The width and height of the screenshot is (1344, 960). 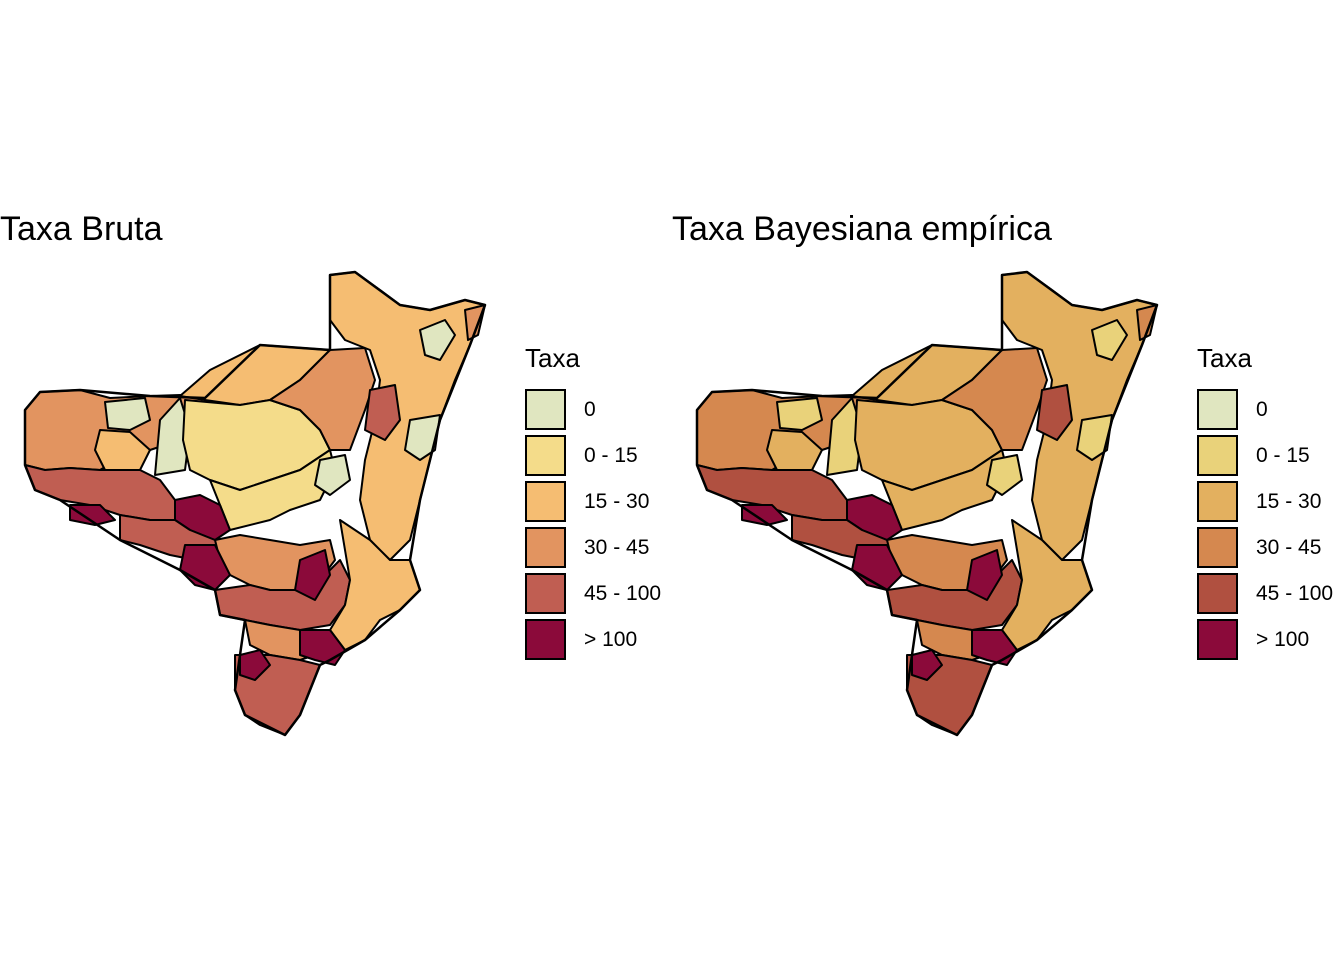 What do you see at coordinates (100, 492) in the screenshot?
I see `region-15-left` at bounding box center [100, 492].